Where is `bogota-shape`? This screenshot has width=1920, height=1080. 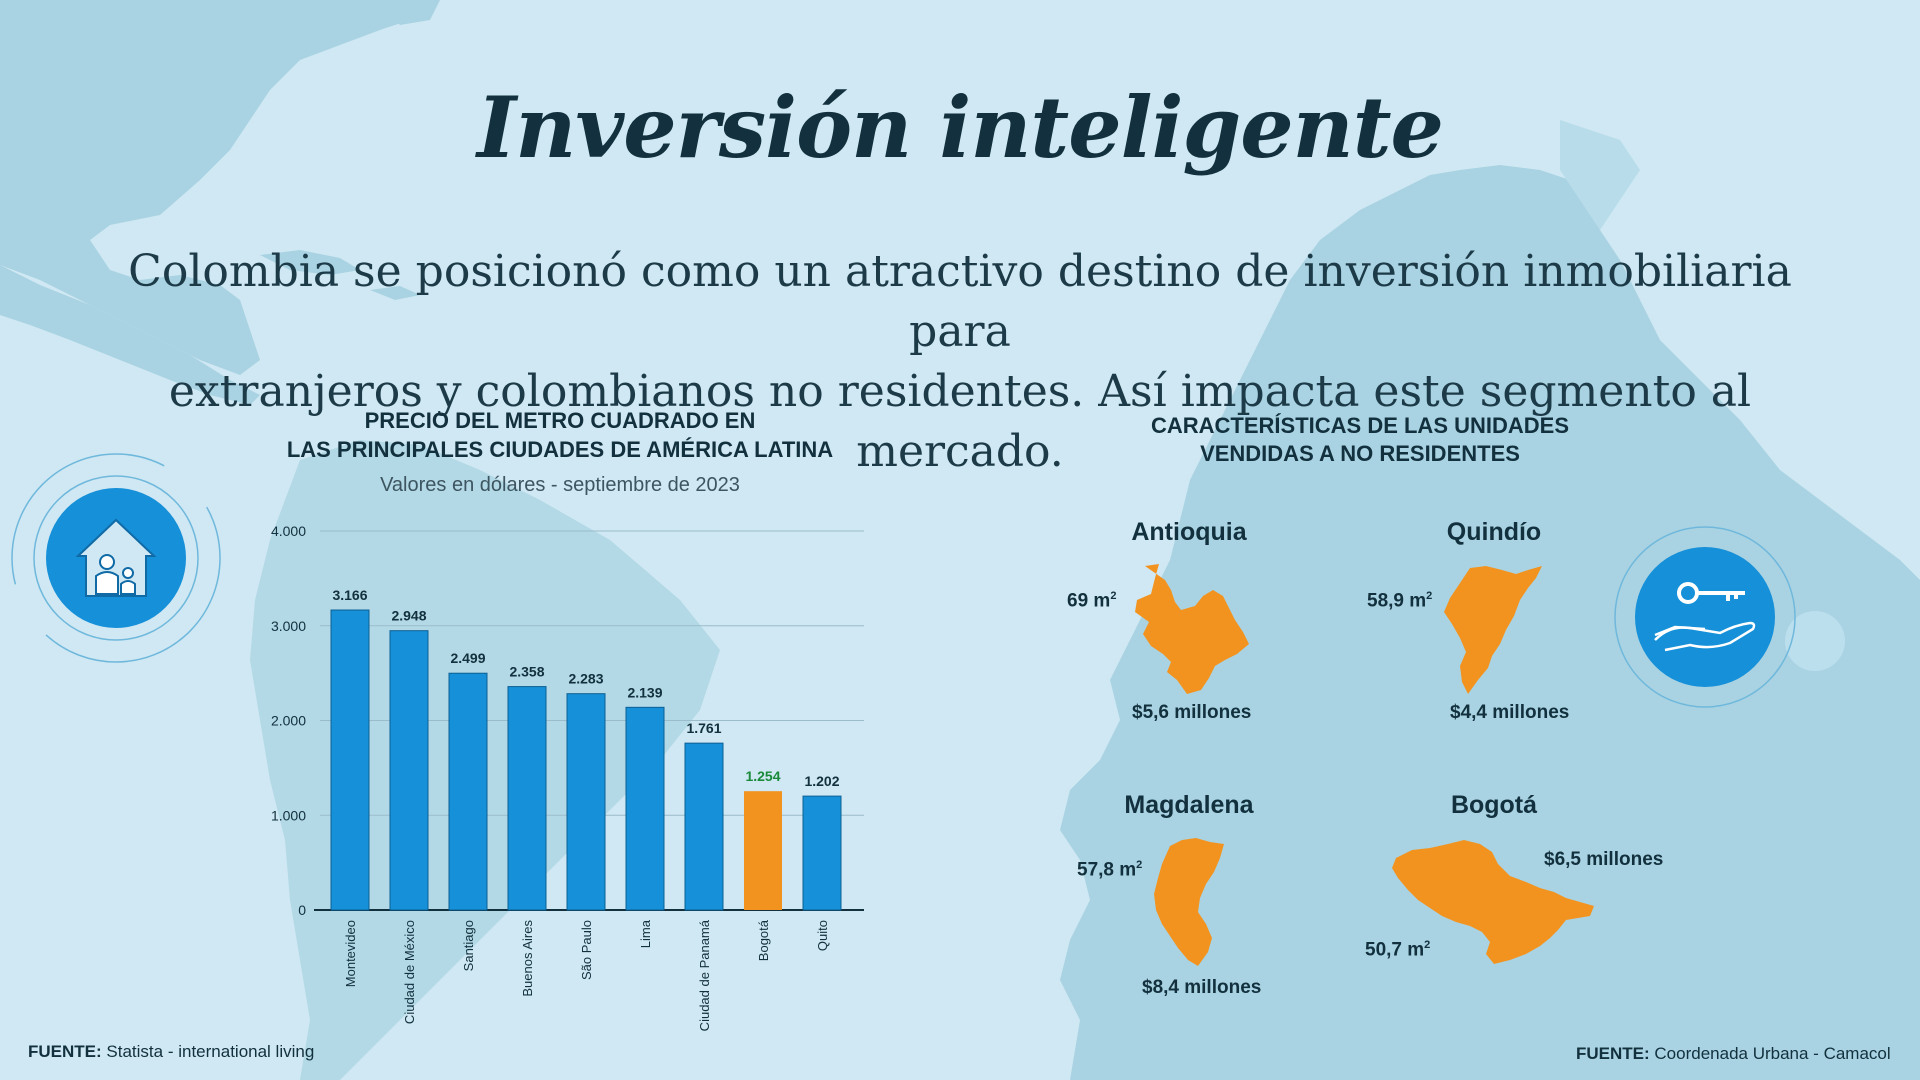 bogota-shape is located at coordinates (1493, 902).